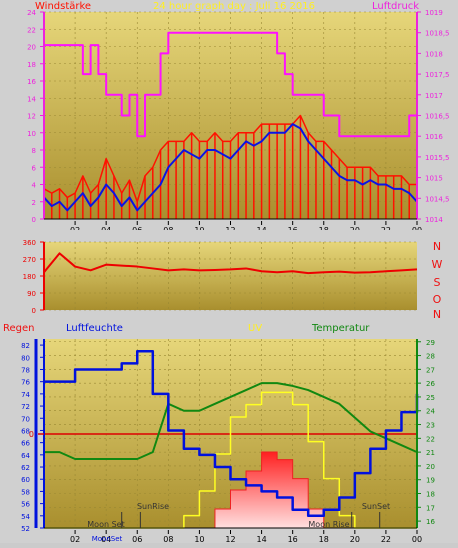 This screenshot has height=548, width=458. I want to click on rain-zero-label: 0, so click(31, 434).